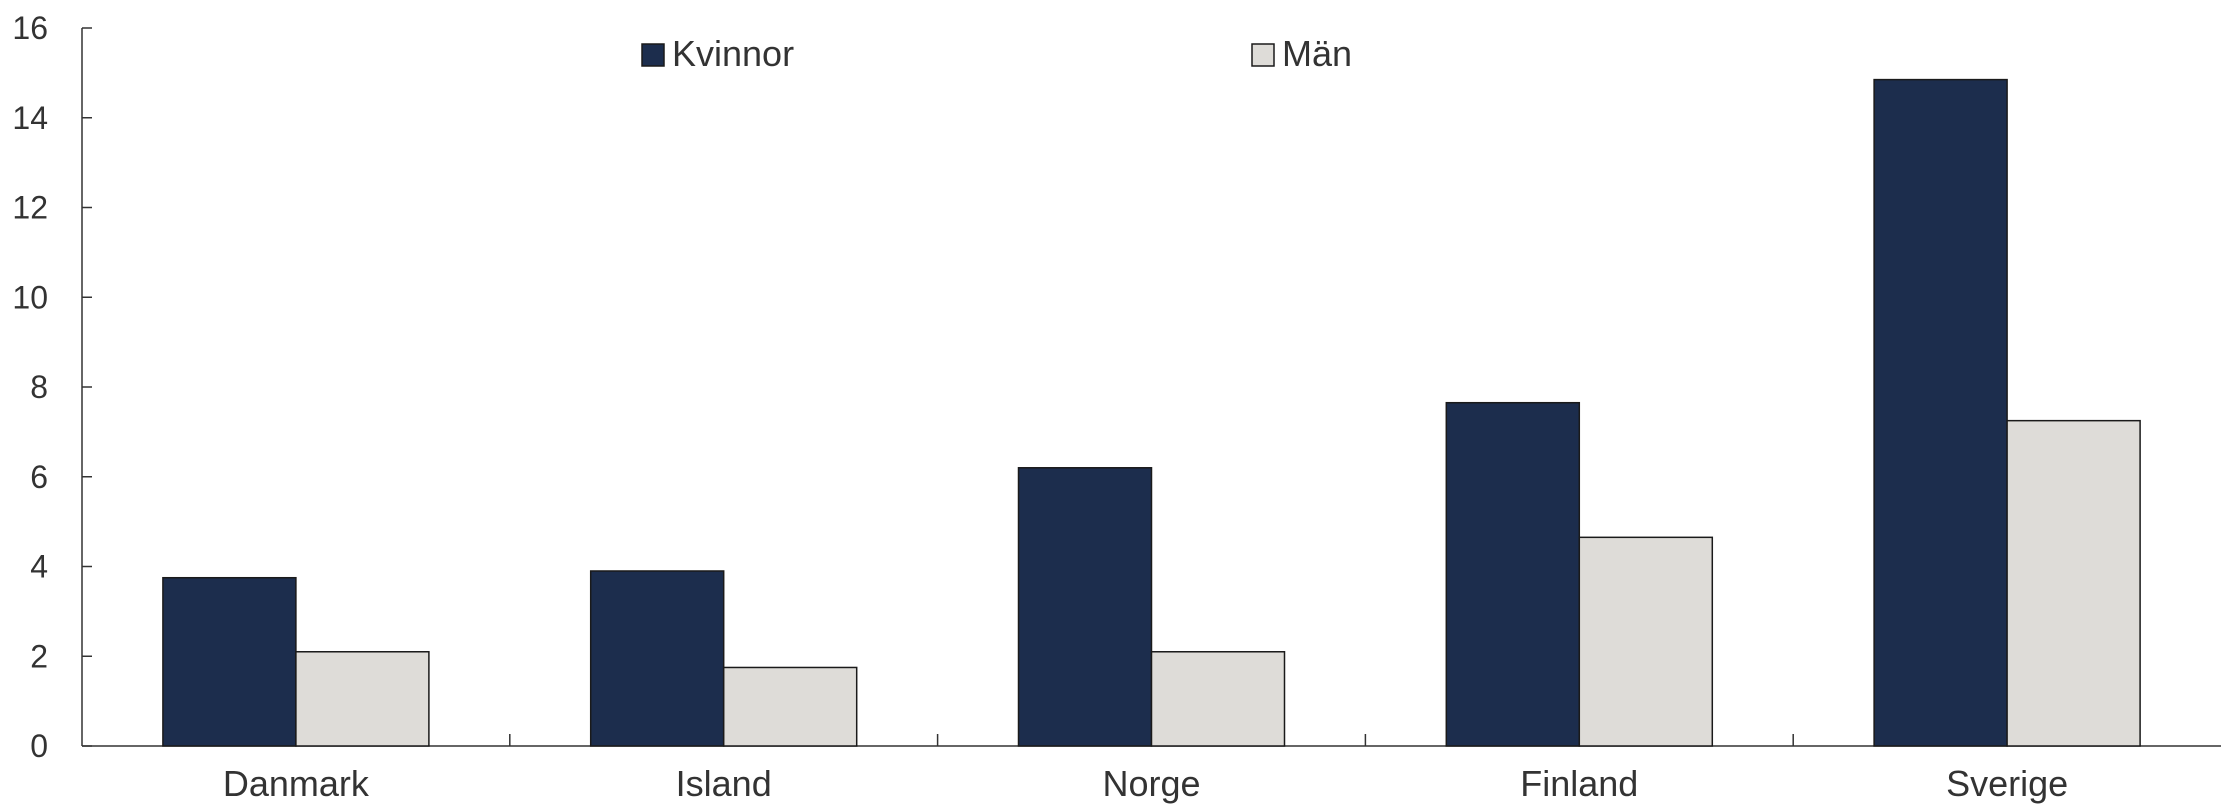  What do you see at coordinates (1513, 574) in the screenshot?
I see `bar-kvinnor-finland` at bounding box center [1513, 574].